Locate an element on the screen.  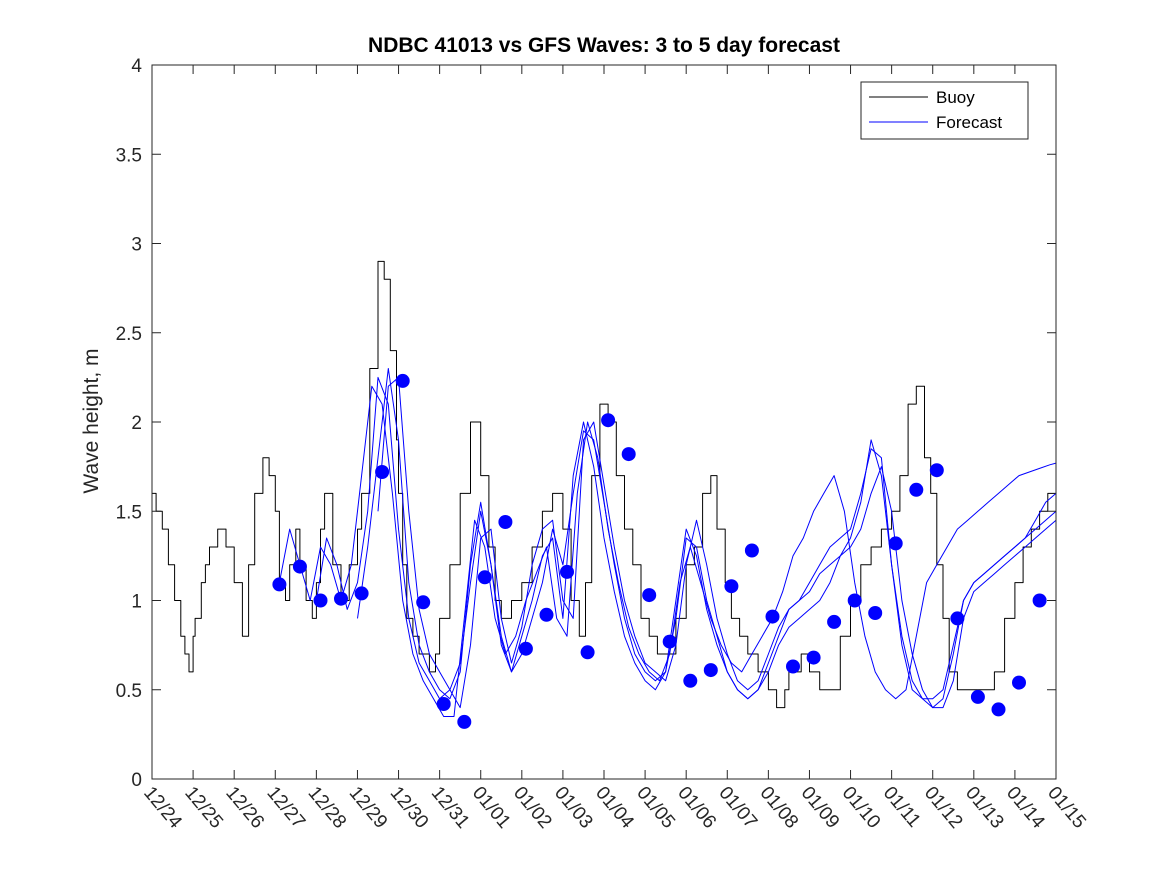
x-tick-label: 12/26 is located at coordinates (244, 808).